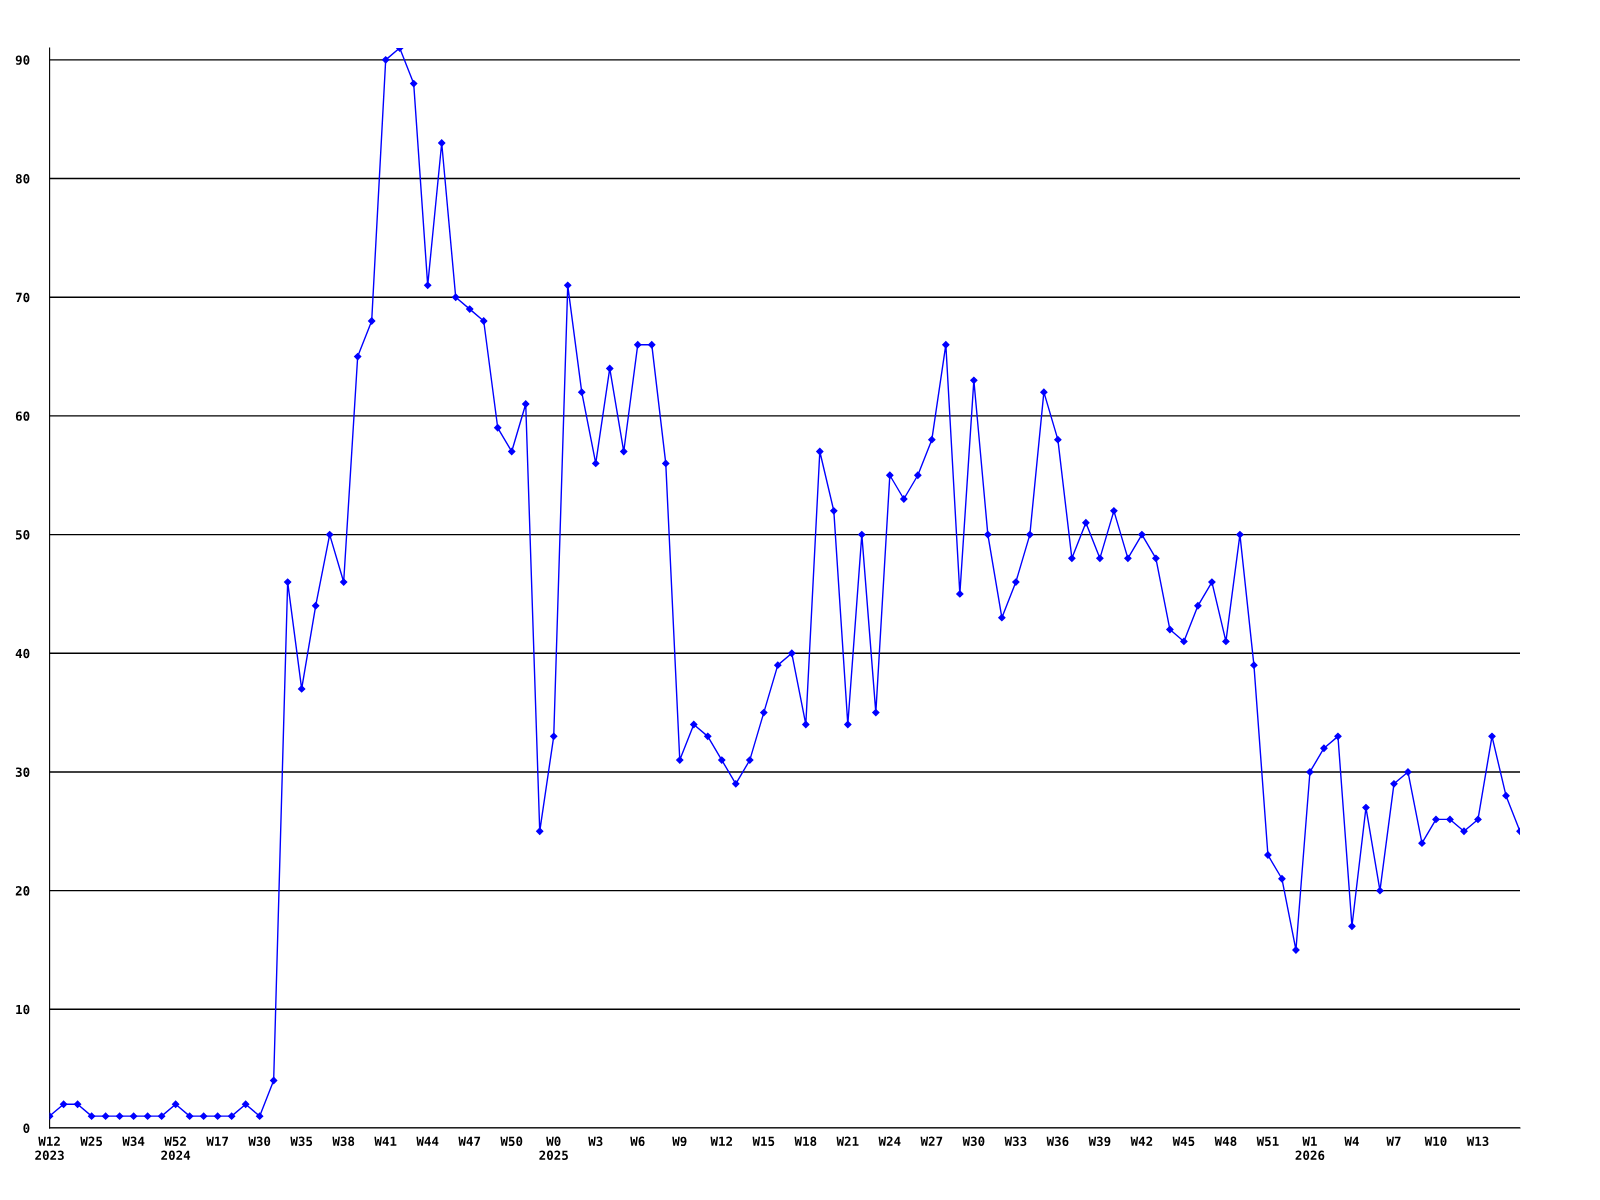  What do you see at coordinates (1225, 1141) in the screenshot?
I see `x-tick-label: W48` at bounding box center [1225, 1141].